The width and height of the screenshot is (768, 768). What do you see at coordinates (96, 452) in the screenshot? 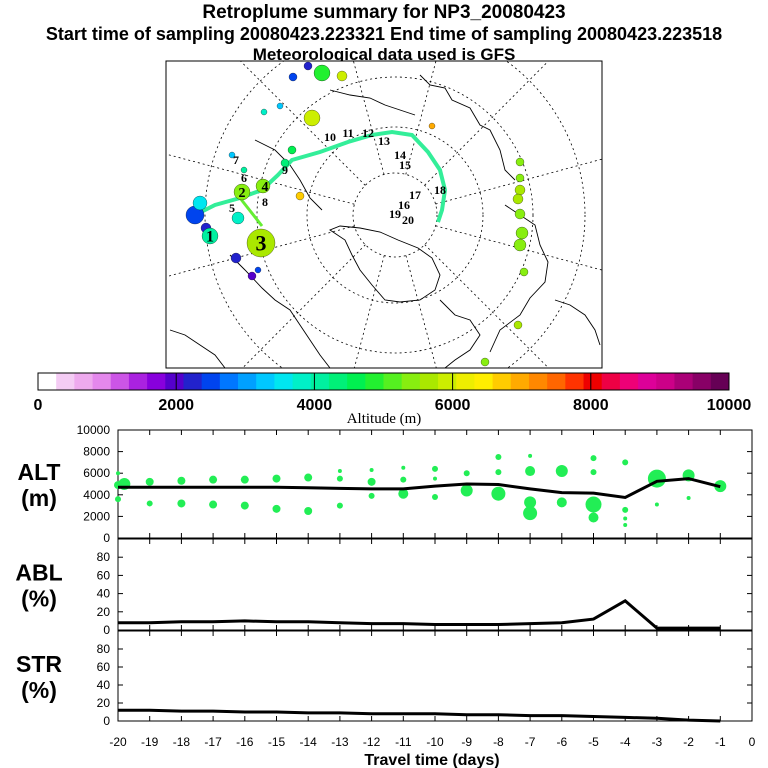
I see `y-tick-label: 8000` at bounding box center [96, 452].